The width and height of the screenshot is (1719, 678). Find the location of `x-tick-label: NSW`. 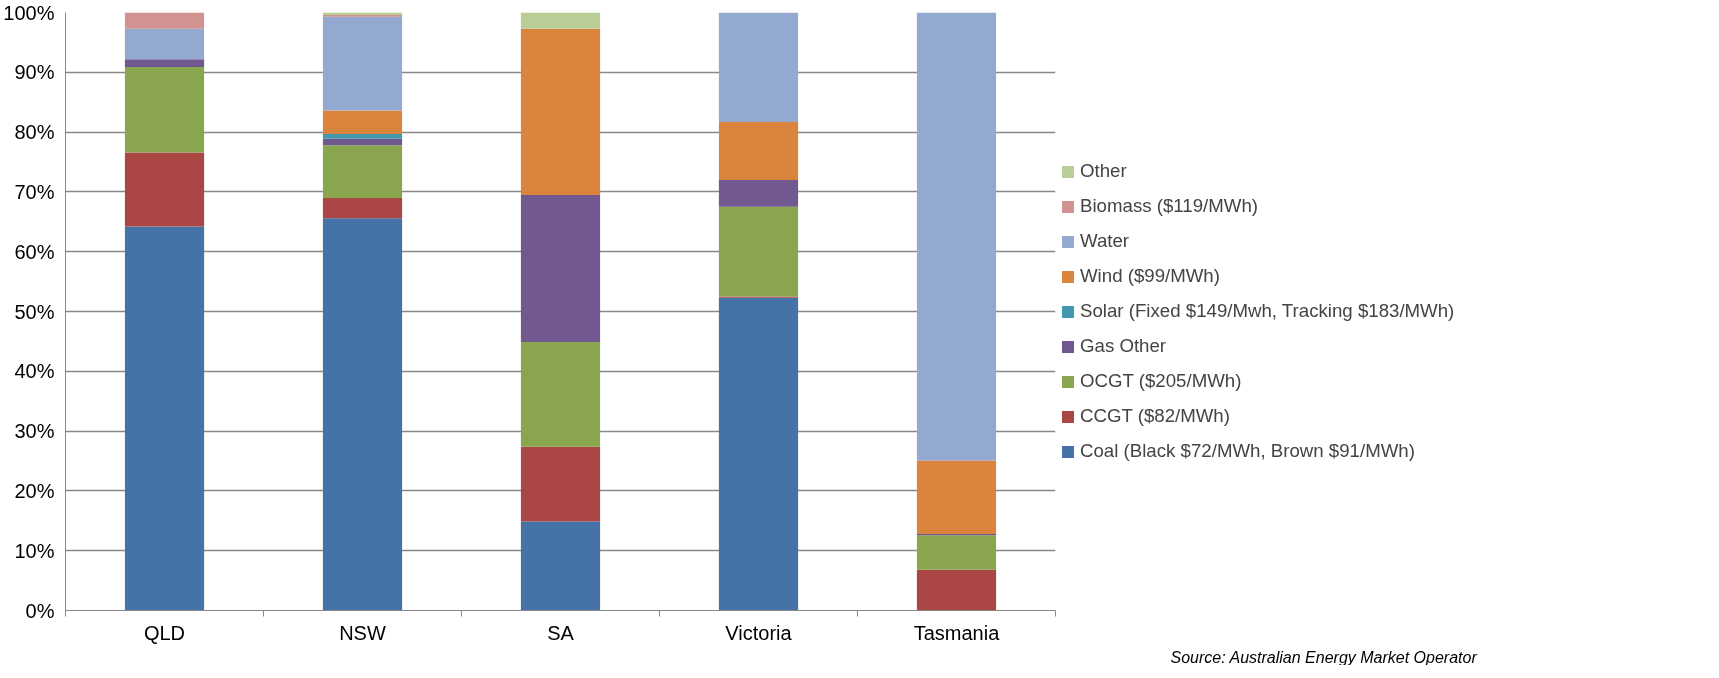

x-tick-label: NSW is located at coordinates (362, 632).